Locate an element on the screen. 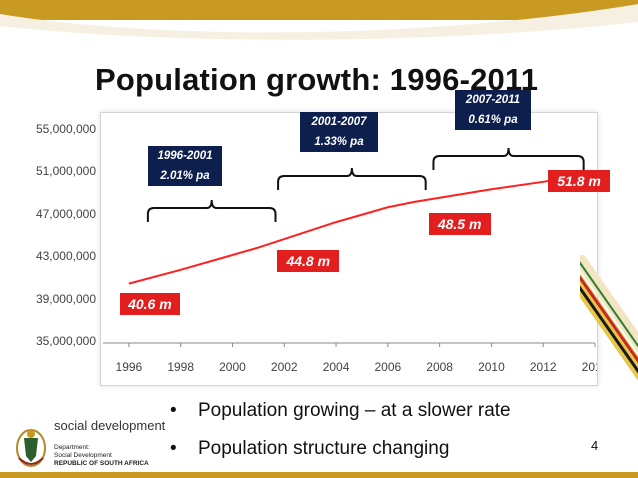  x-tick-label: 2014 is located at coordinates (589, 367).